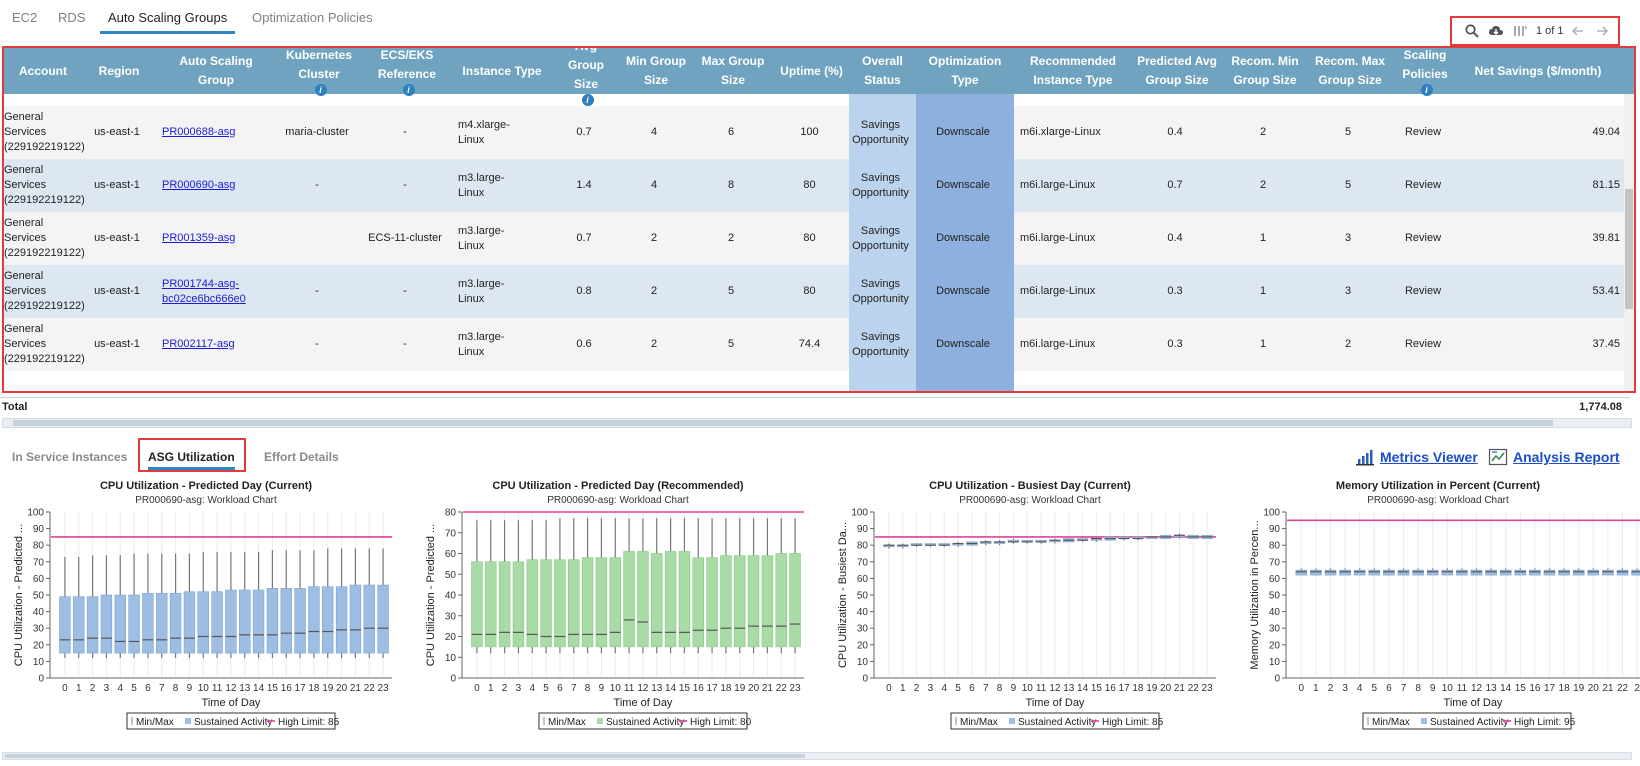 Image resolution: width=1640 pixels, height=766 pixels. I want to click on cell-region: us-east-1, so click(119, 185).